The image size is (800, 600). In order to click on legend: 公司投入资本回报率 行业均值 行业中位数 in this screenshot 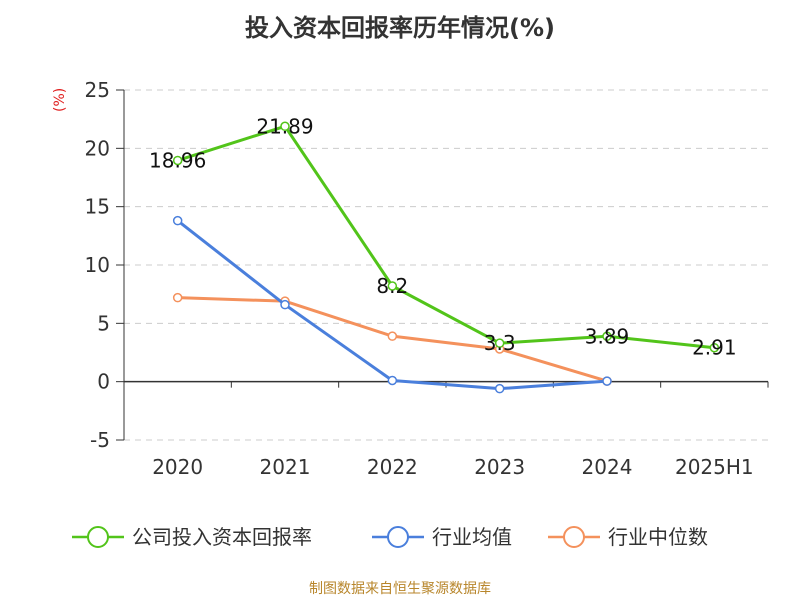, I will do `click(390, 537)`.